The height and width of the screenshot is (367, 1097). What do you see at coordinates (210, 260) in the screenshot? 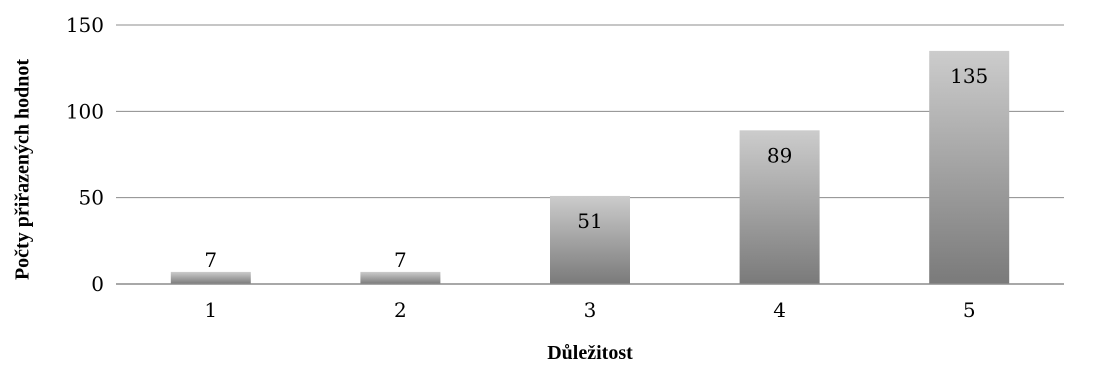
I see `data-label-1: 7` at bounding box center [210, 260].